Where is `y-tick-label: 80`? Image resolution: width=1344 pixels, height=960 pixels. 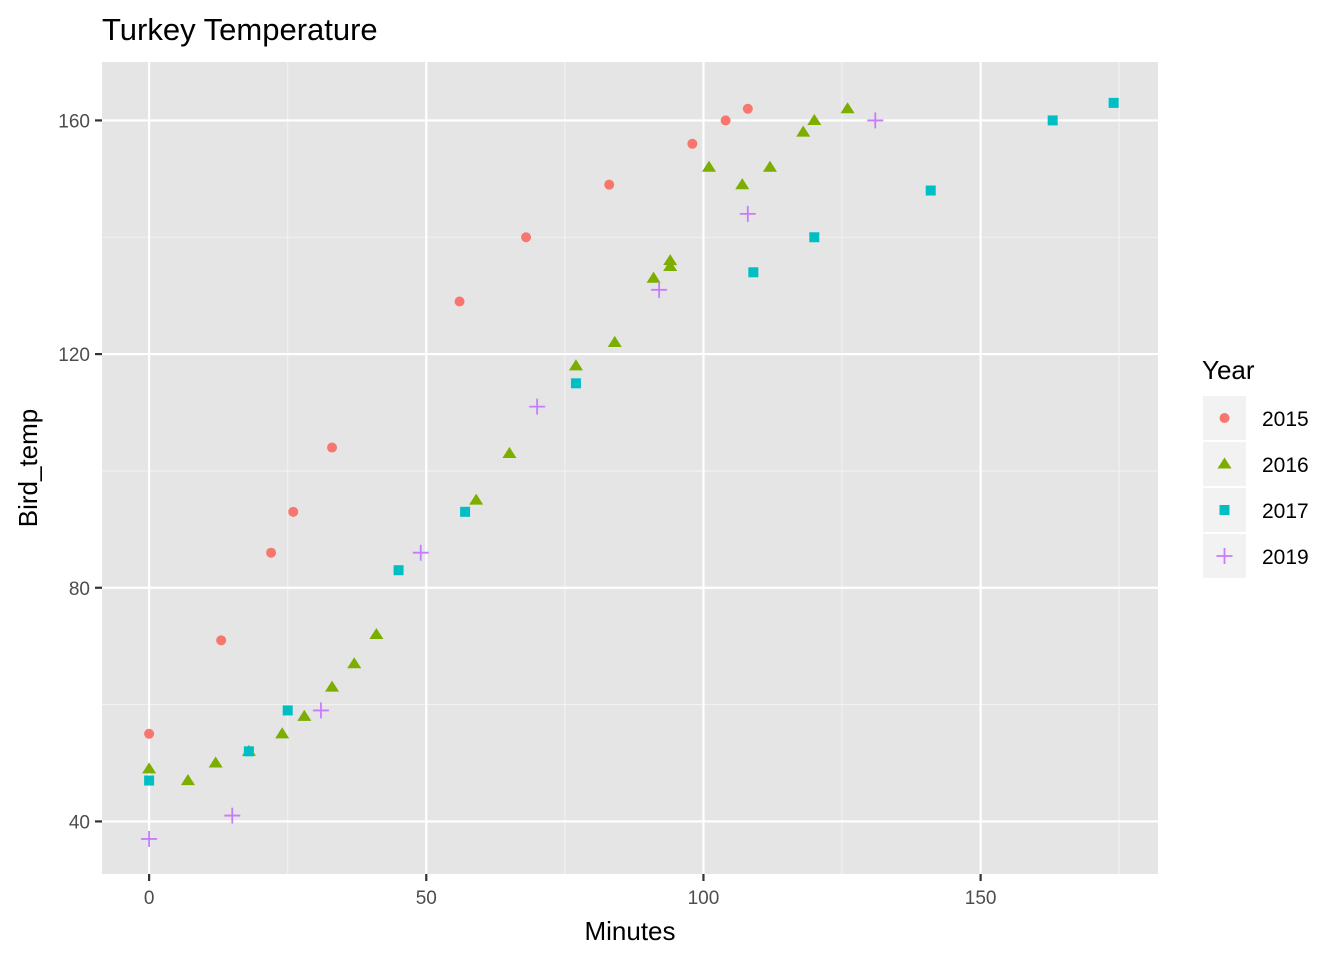 y-tick-label: 80 is located at coordinates (79, 589).